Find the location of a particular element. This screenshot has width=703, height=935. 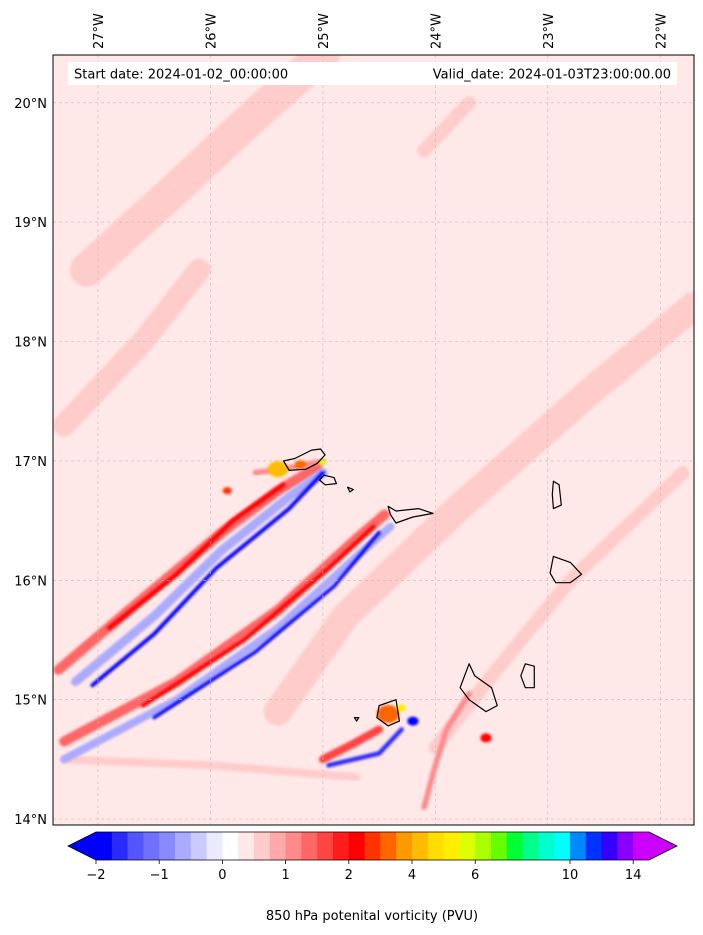

lat-tick-label: 17°N is located at coordinates (30, 462).